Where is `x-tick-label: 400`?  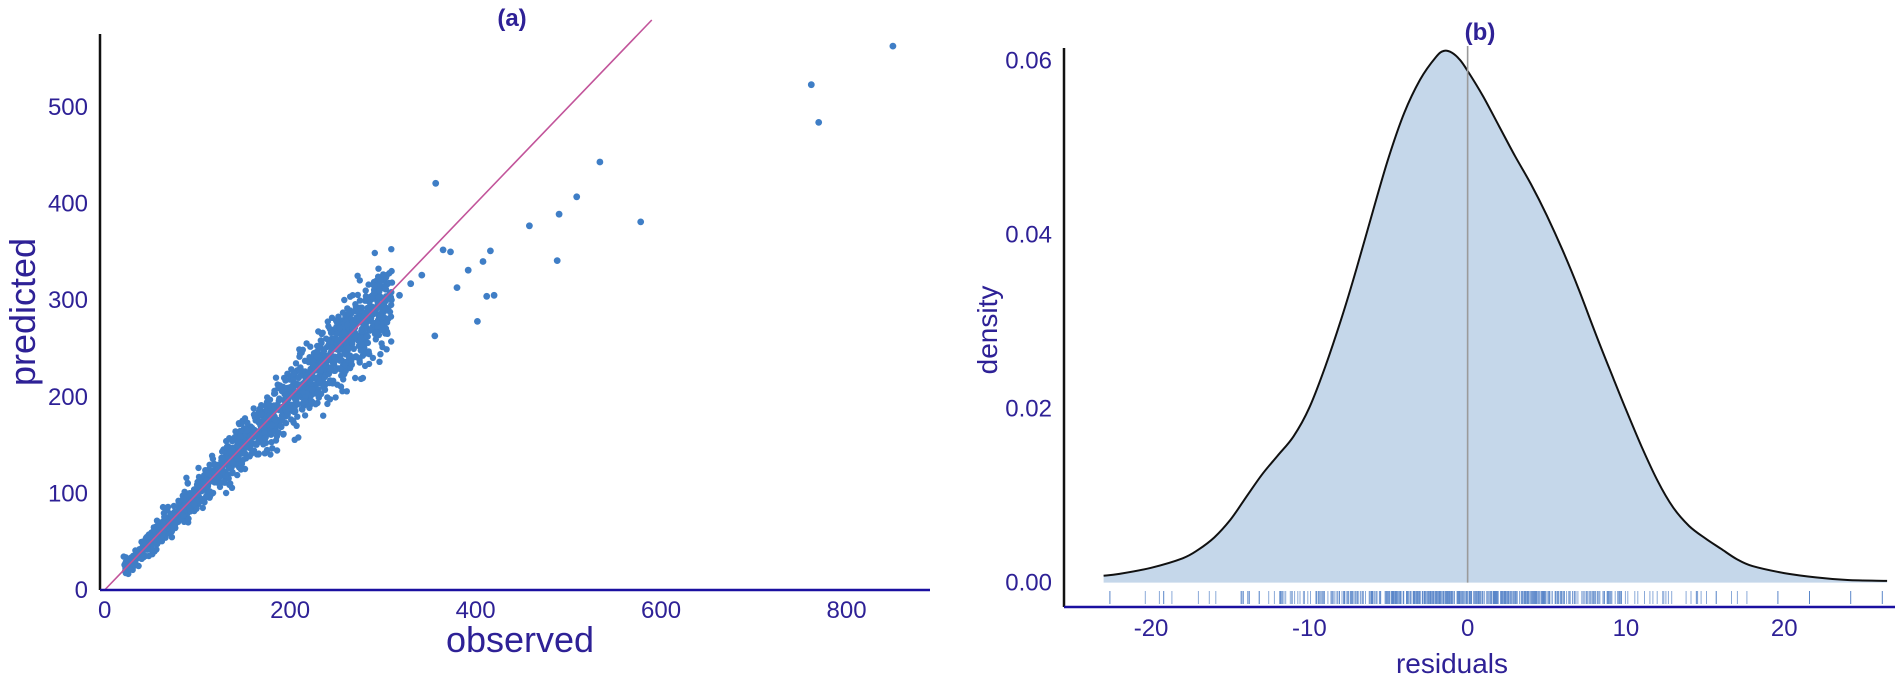 x-tick-label: 400 is located at coordinates (476, 610).